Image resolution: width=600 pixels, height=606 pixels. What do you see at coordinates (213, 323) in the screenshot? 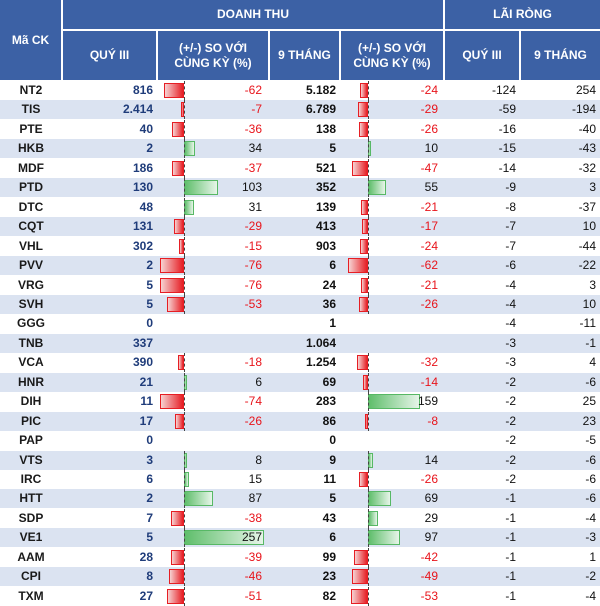
I see `pct-q3-value` at bounding box center [213, 323].